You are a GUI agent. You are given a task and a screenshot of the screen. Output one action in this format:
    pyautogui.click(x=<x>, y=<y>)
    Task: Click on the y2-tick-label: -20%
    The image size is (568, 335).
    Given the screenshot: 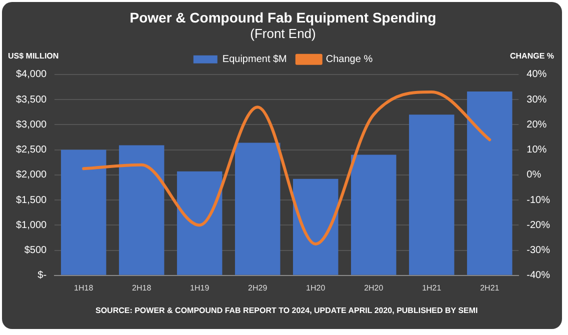 What is the action you would take?
    pyautogui.click(x=538, y=225)
    